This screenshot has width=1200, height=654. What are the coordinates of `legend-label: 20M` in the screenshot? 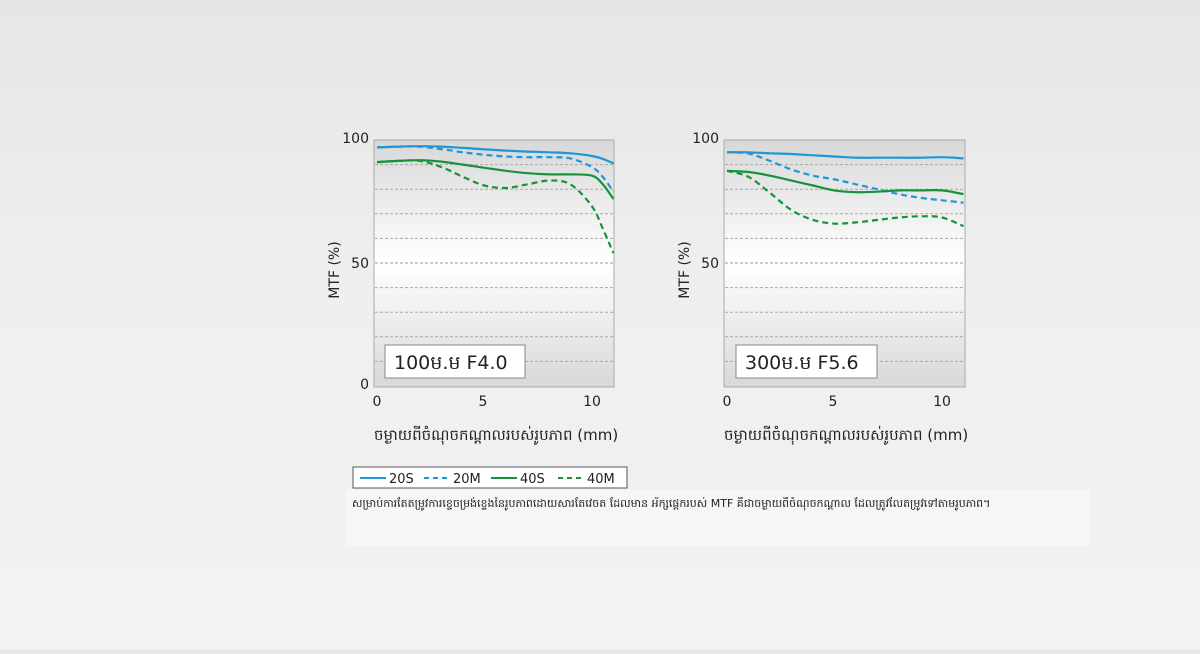 It's located at (467, 479).